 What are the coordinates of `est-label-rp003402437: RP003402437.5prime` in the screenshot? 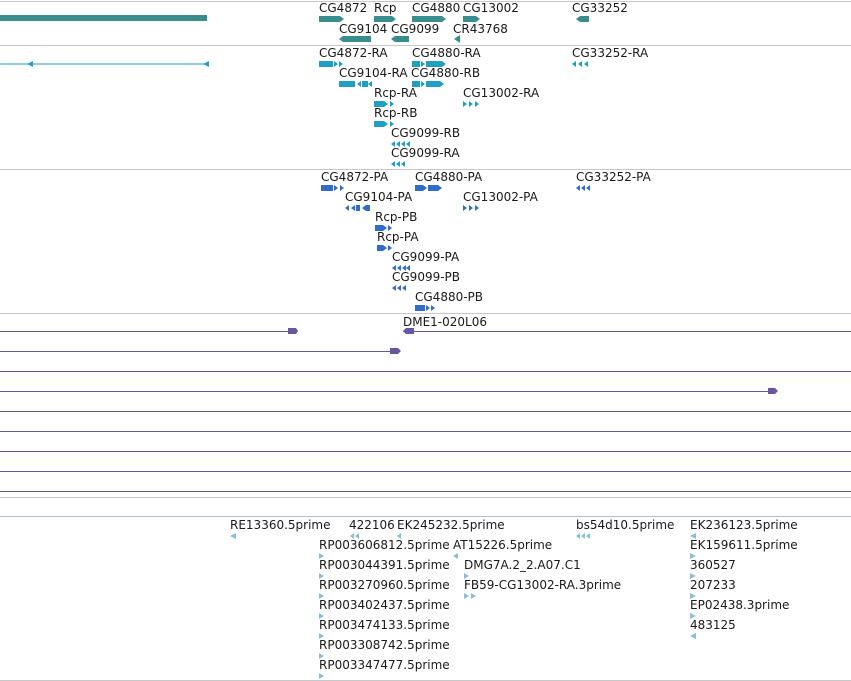 It's located at (384, 605).